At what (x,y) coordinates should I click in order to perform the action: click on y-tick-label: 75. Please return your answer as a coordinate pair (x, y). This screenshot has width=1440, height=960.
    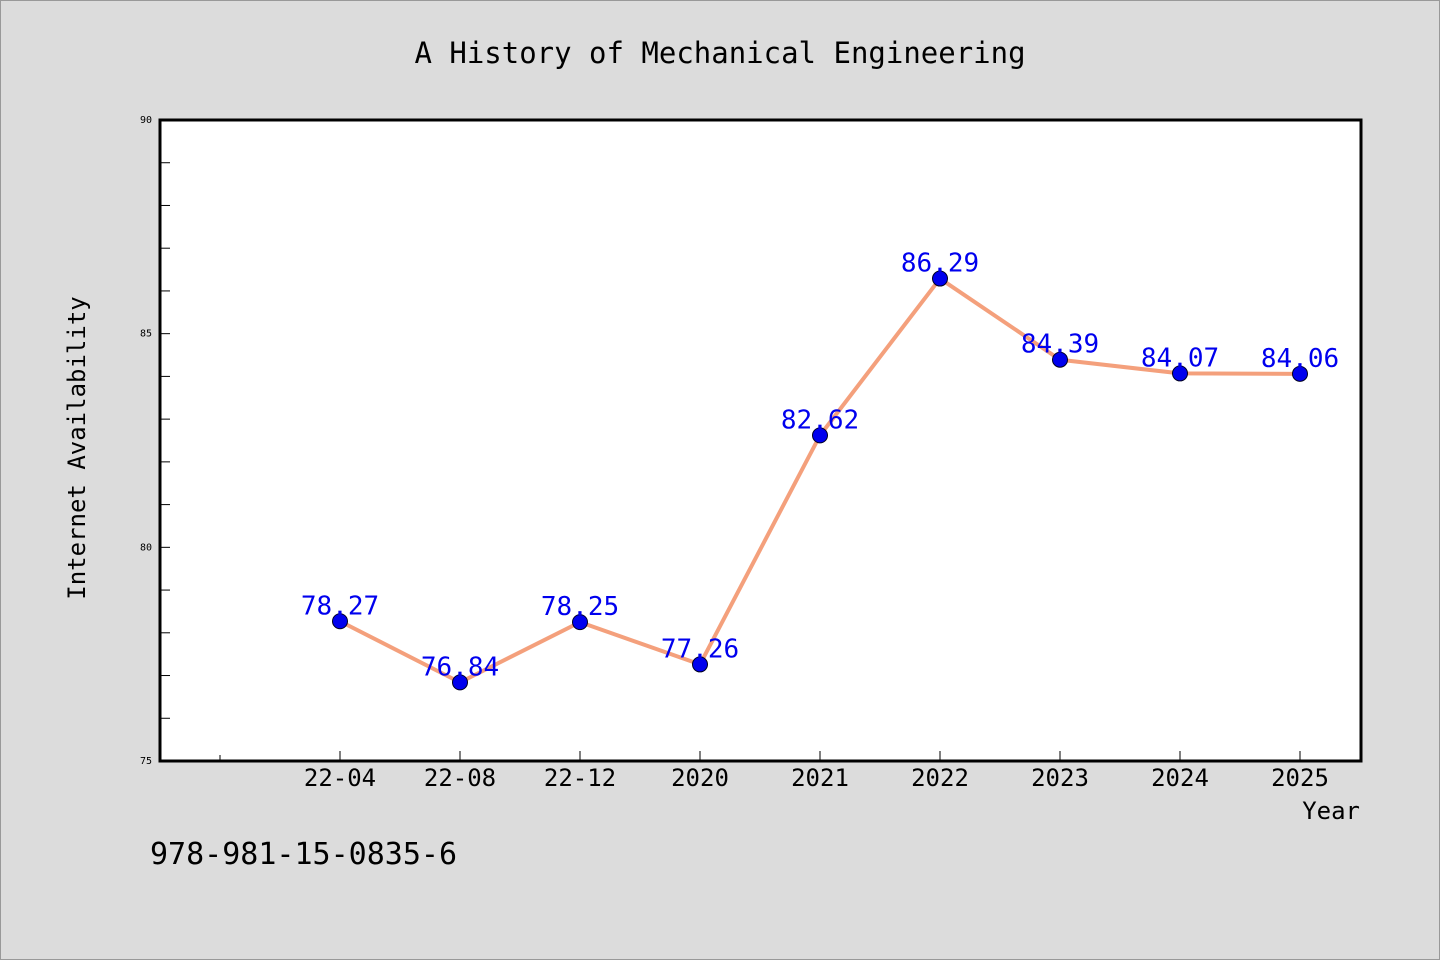
    Looking at the image, I should click on (146, 761).